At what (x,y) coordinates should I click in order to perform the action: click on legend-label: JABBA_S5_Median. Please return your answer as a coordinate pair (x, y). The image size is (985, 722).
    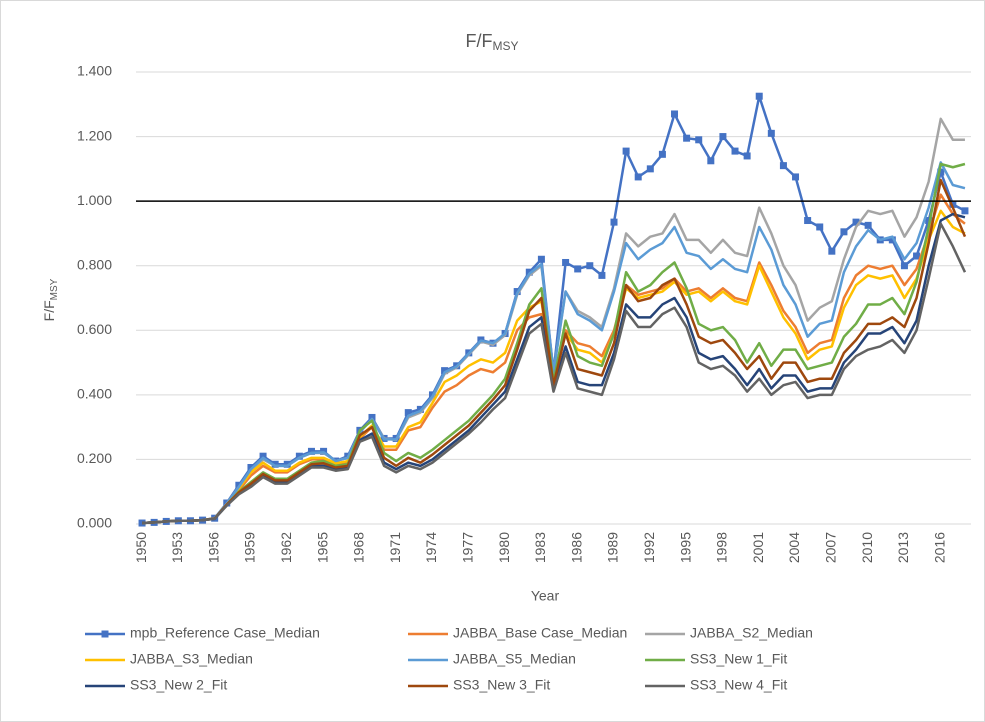
    Looking at the image, I should click on (514, 659).